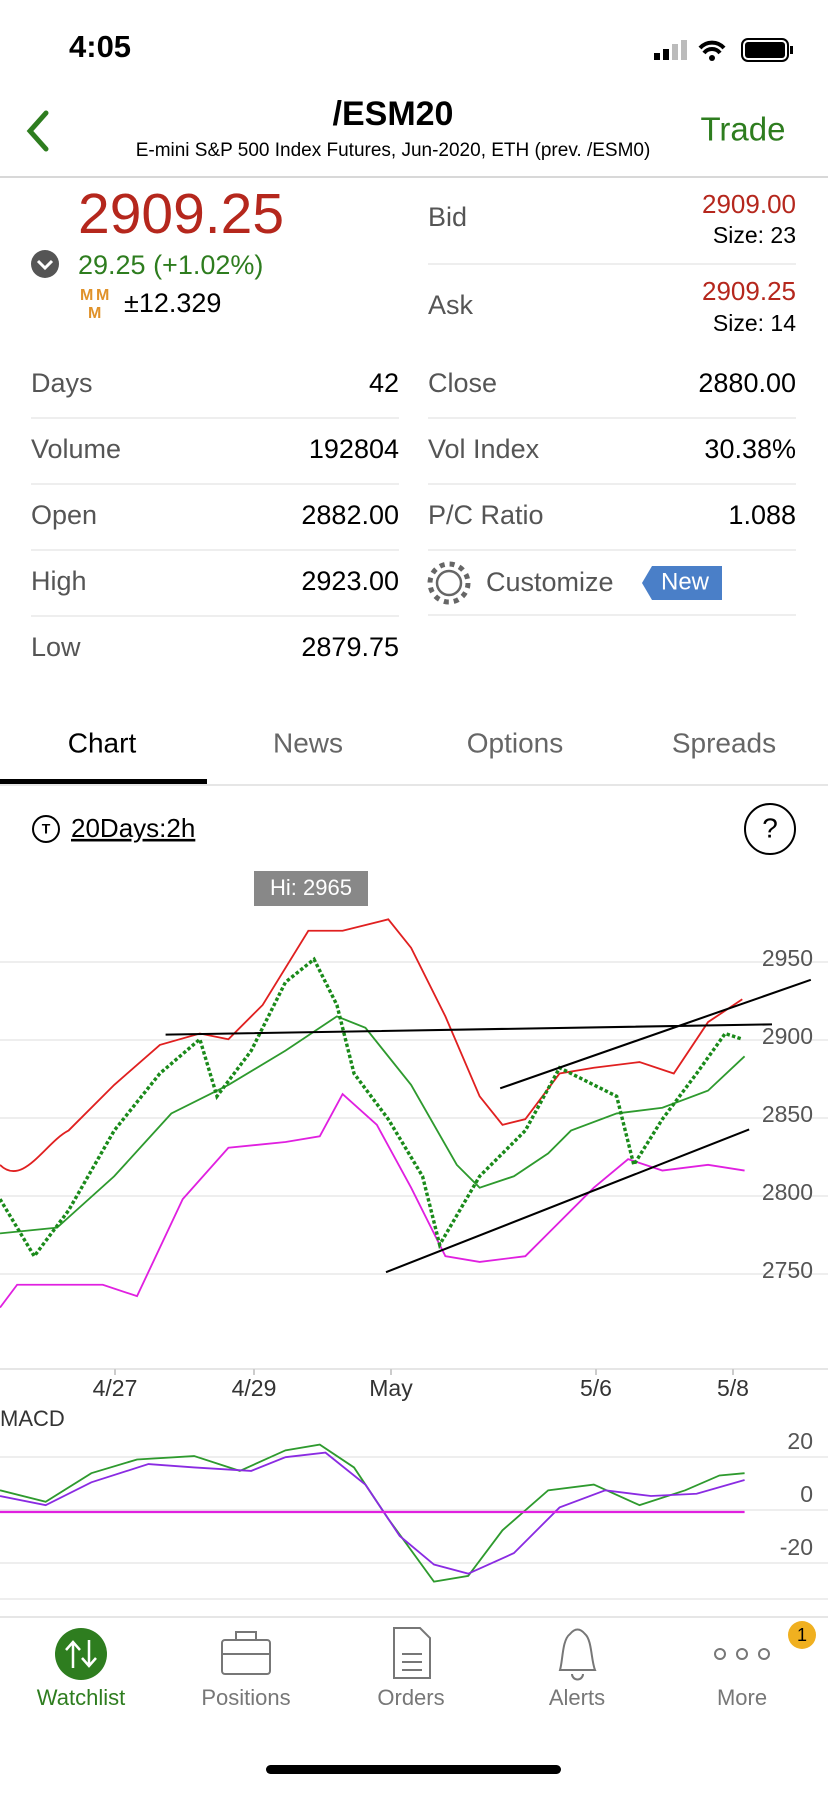  I want to click on tab: Spreads, so click(724, 742).